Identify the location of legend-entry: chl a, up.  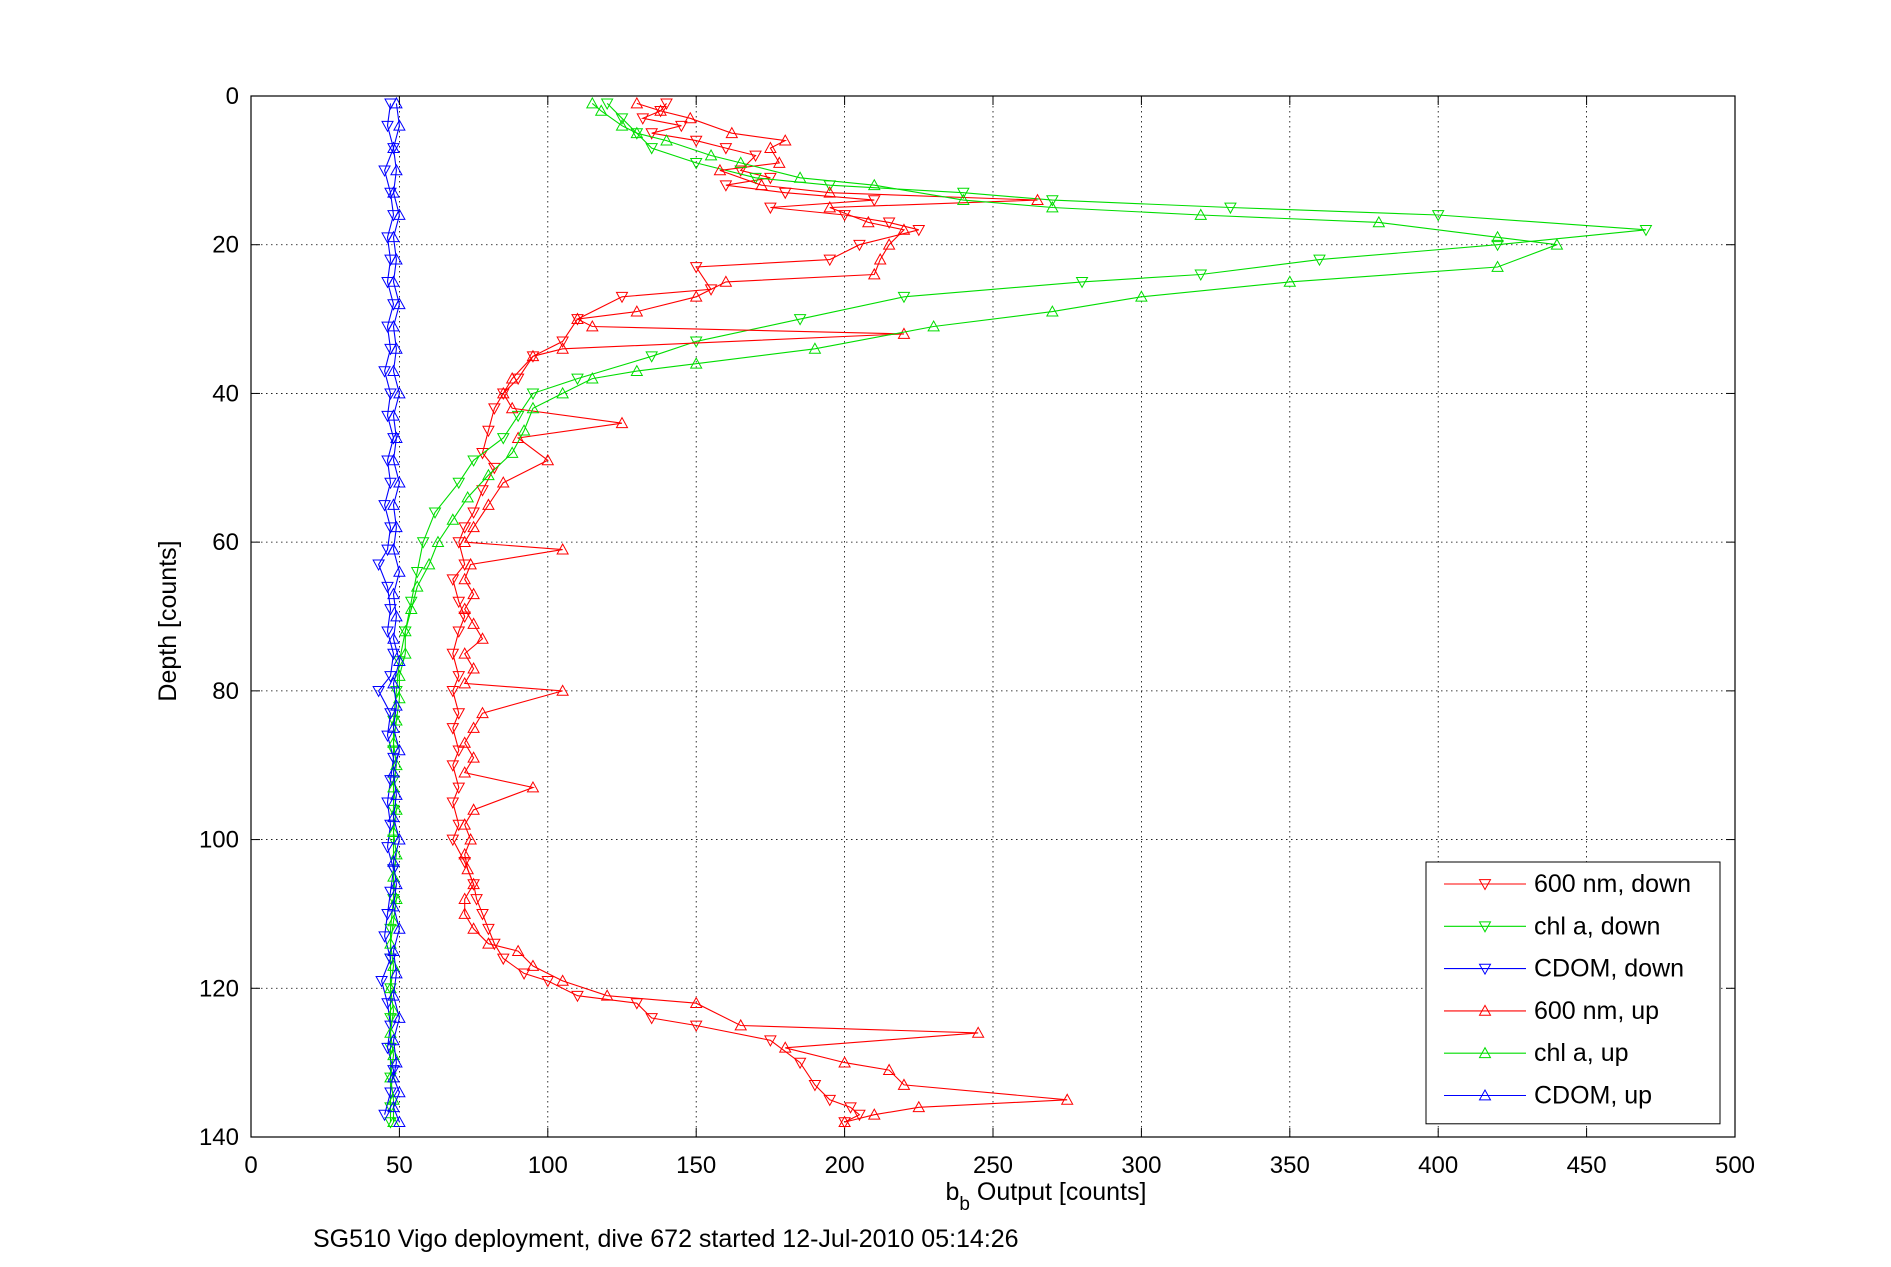
(1536, 1053).